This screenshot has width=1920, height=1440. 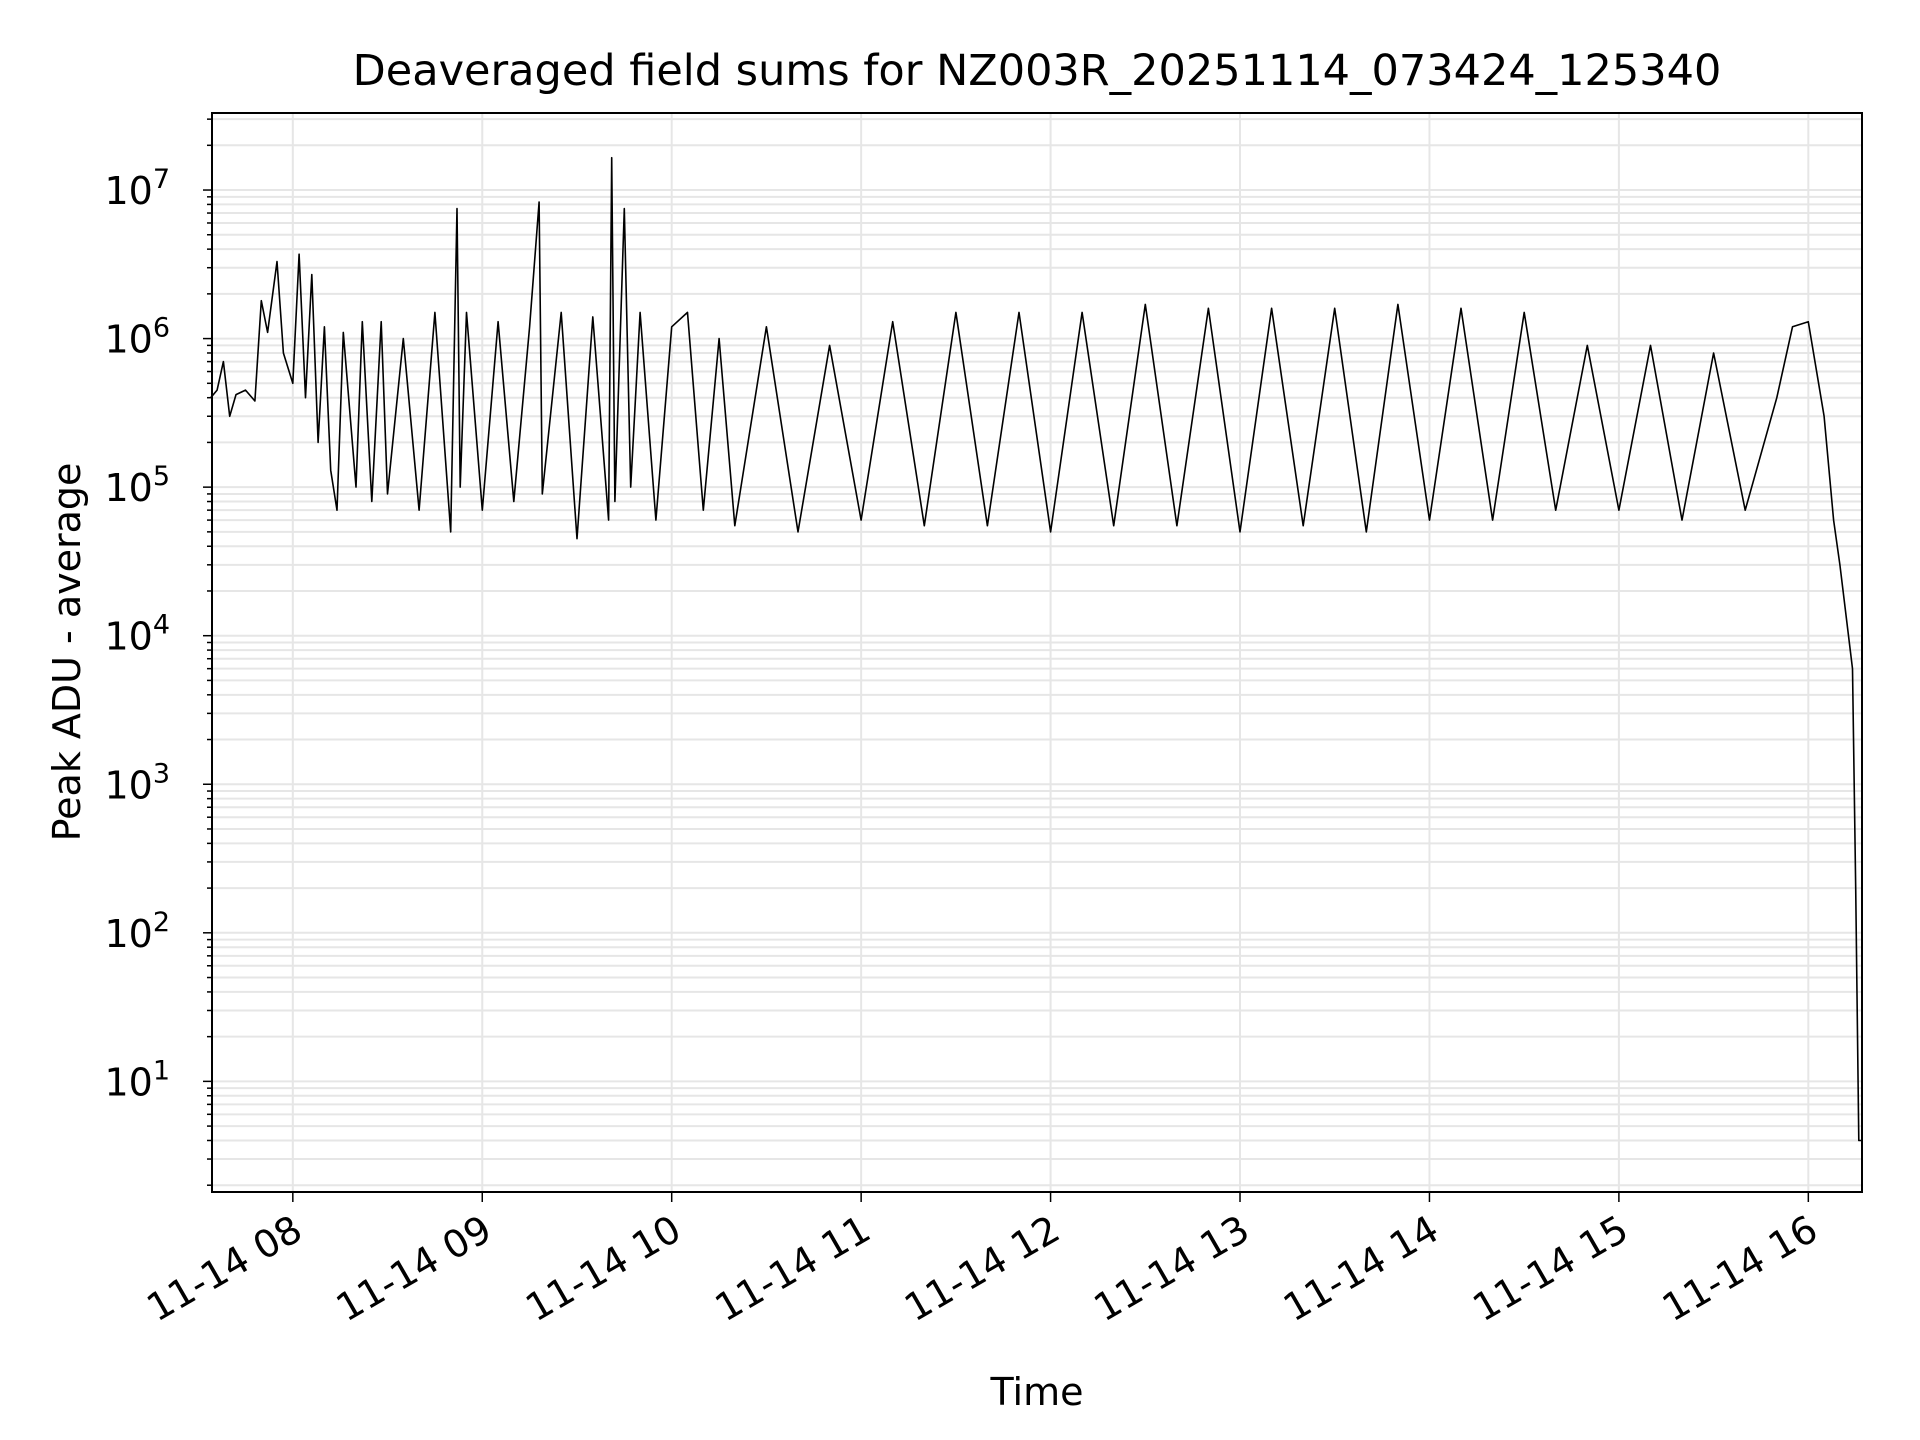 I want to click on y-tick-exponent: 5, so click(x=161, y=476).